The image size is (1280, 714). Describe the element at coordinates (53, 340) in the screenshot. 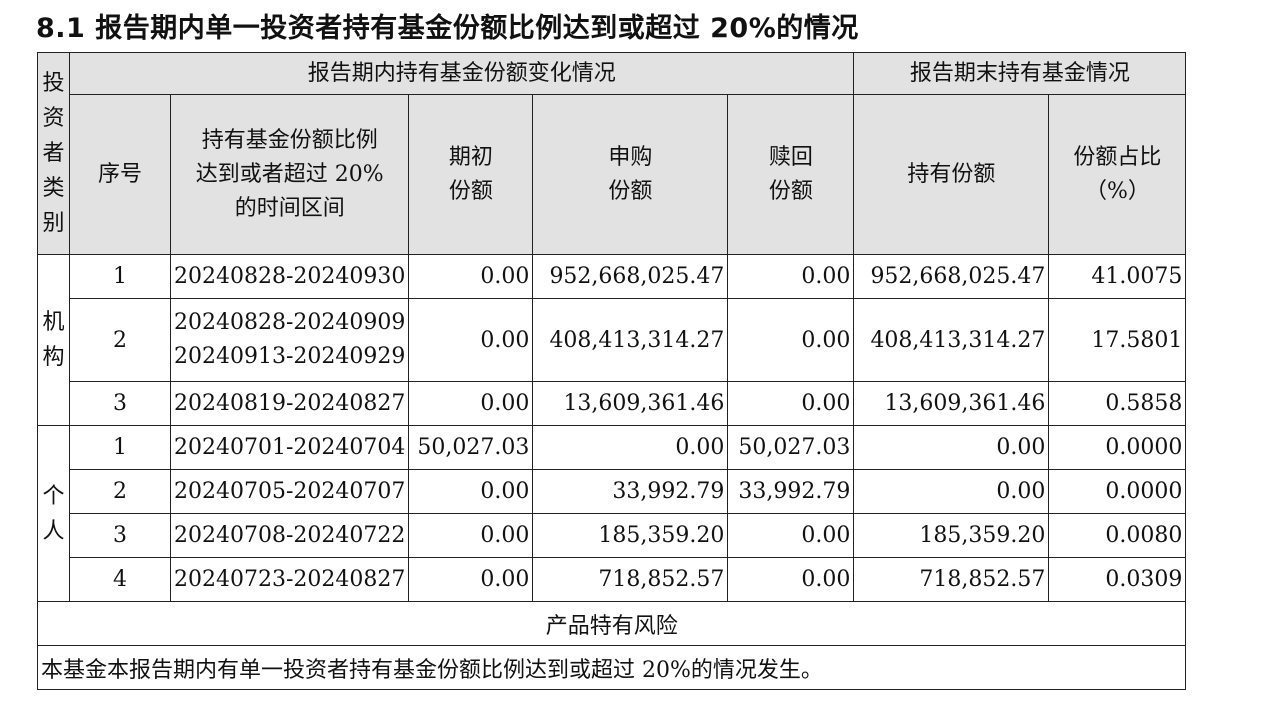

I see `investor-type-institution: 机 构` at that location.